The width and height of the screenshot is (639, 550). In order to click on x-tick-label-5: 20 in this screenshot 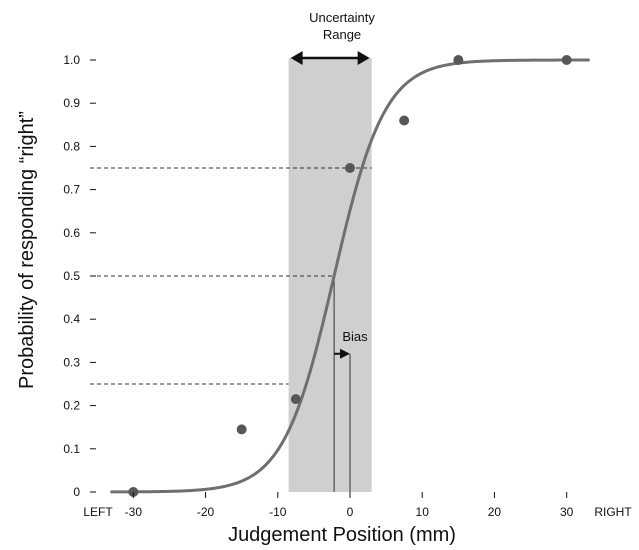, I will do `click(495, 512)`.